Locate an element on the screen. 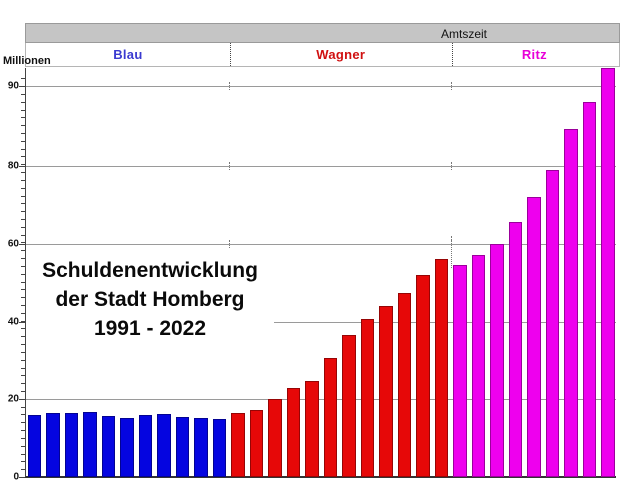 The width and height of the screenshot is (620, 497). y-axis-label-0: 0 is located at coordinates (16, 477).